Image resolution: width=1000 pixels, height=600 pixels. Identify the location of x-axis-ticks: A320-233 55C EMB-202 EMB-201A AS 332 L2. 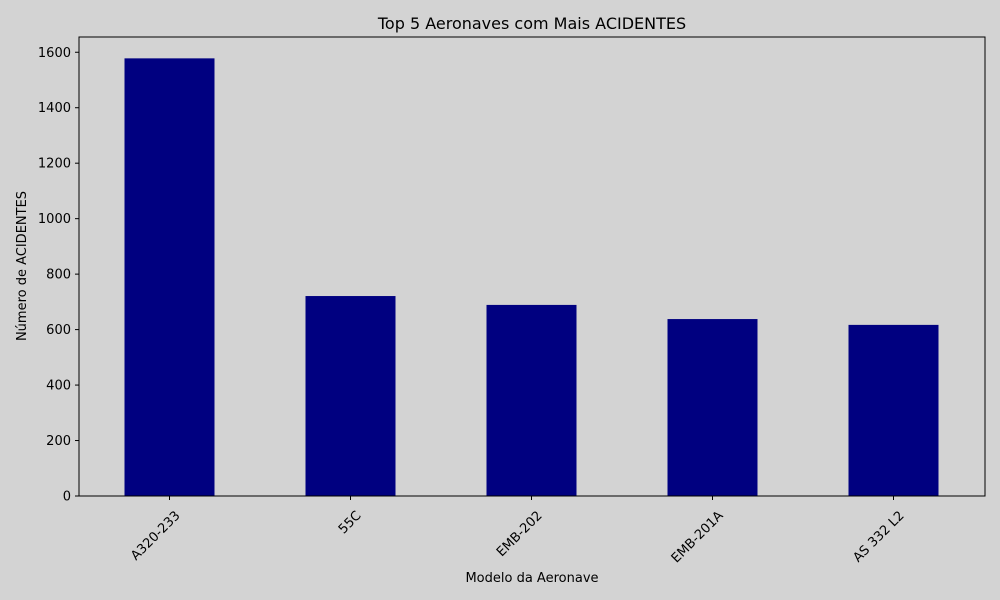
(518, 531).